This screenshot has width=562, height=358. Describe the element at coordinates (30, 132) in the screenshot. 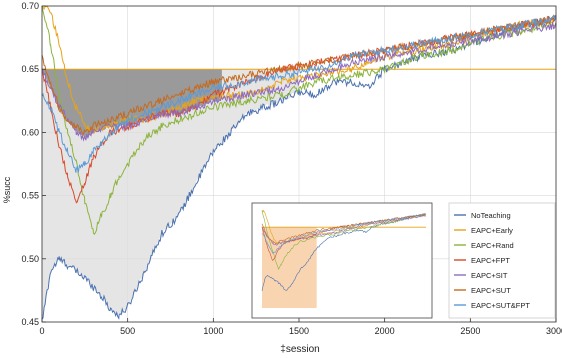

I see `y-tick-label: 0.60` at that location.